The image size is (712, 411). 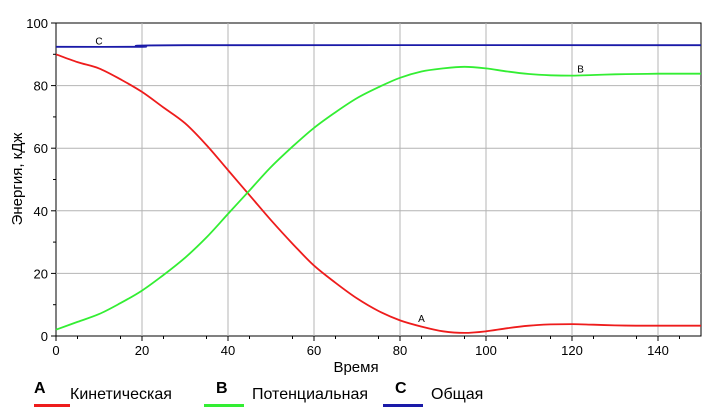 What do you see at coordinates (41, 211) in the screenshot?
I see `y-tick-label: 40` at bounding box center [41, 211].